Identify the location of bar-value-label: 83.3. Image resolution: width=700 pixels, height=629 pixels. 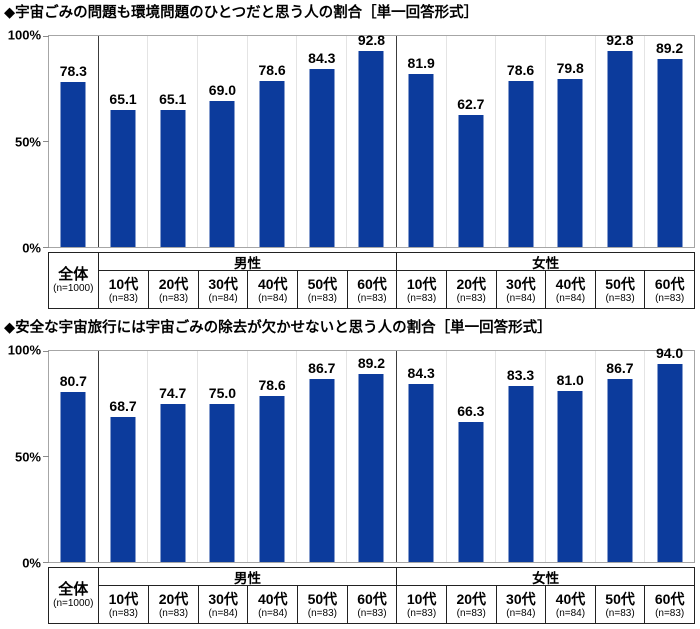
(520, 375).